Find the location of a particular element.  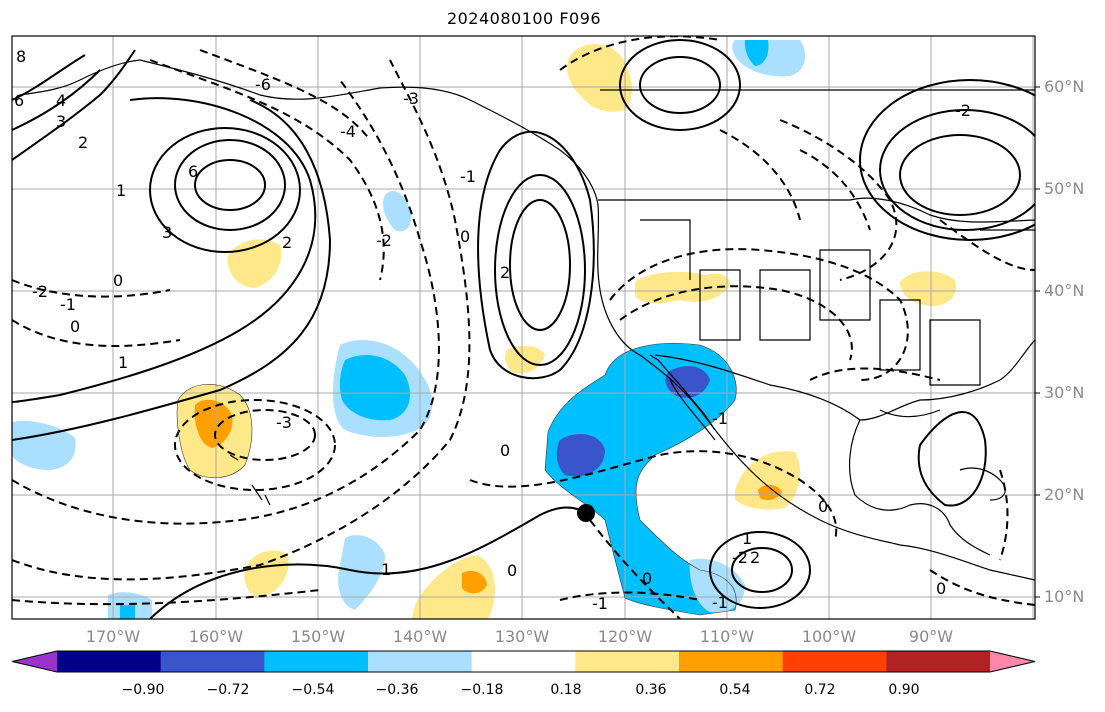

lon-label: 90°W is located at coordinates (931, 636).